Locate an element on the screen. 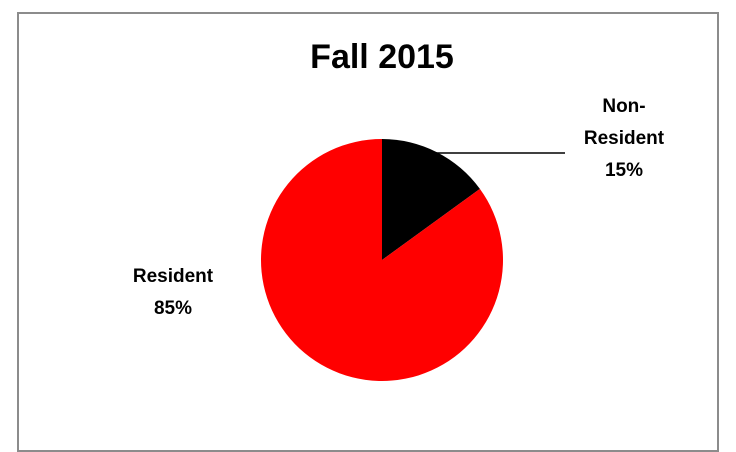 This screenshot has height=452, width=736. slice-label-resident: Resident 85% is located at coordinates (173, 292).